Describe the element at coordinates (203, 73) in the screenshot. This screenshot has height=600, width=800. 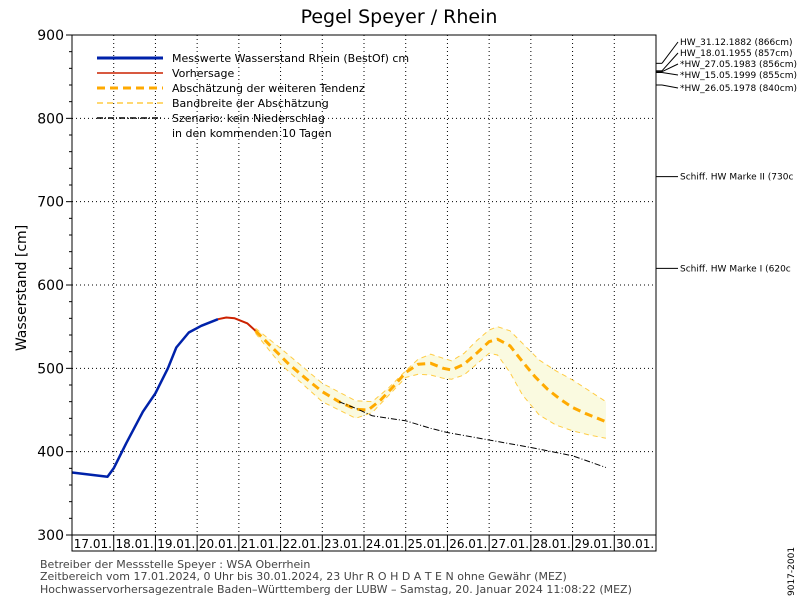
I see `legend-label: Vorhersage` at that location.